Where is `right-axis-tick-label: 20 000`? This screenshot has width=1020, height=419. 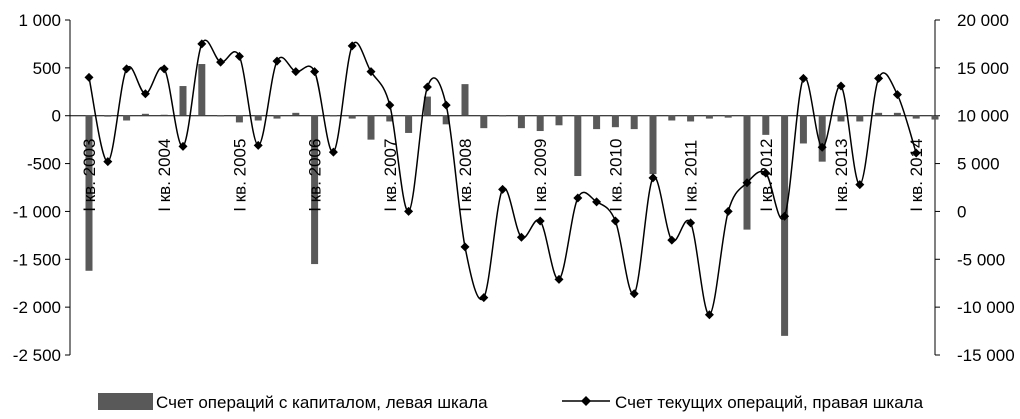 right-axis-tick-label: 20 000 is located at coordinates (983, 20).